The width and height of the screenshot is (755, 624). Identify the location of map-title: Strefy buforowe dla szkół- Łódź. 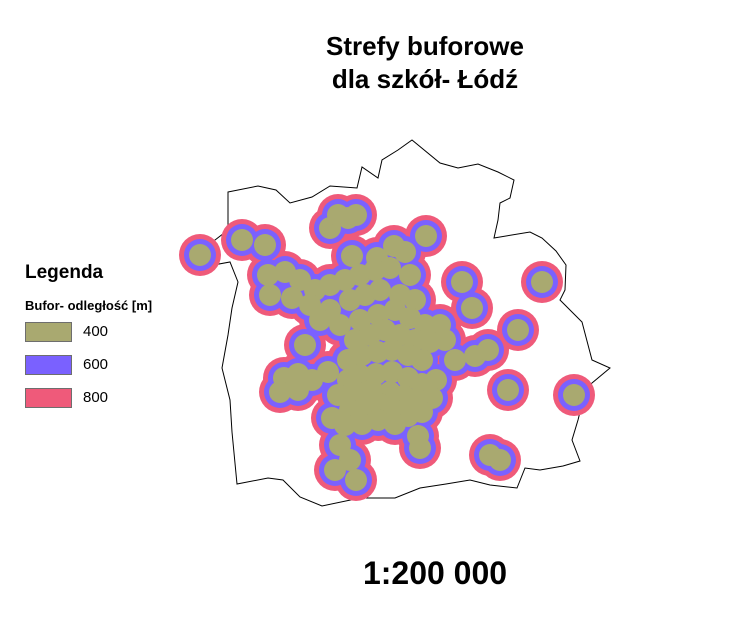
(425, 63).